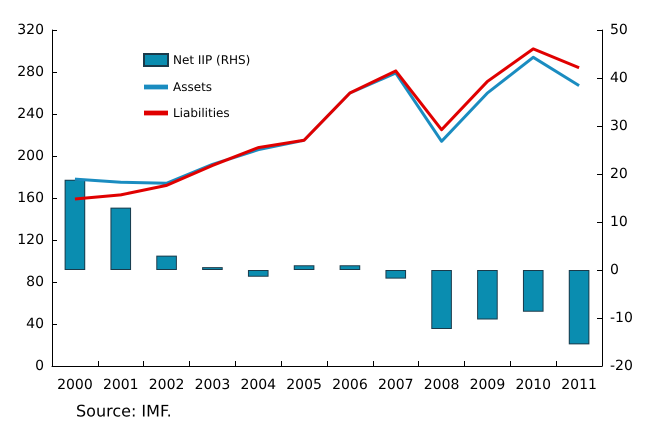 This screenshot has width=660, height=433. I want to click on y2-tick-label: -10, so click(621, 318).